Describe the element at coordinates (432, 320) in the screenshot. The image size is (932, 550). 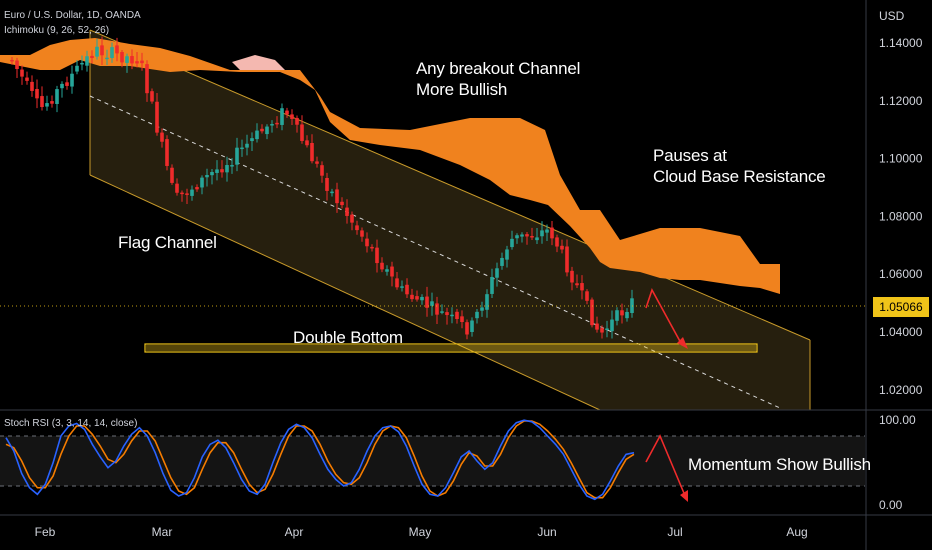
I see `chart-overlays` at that location.